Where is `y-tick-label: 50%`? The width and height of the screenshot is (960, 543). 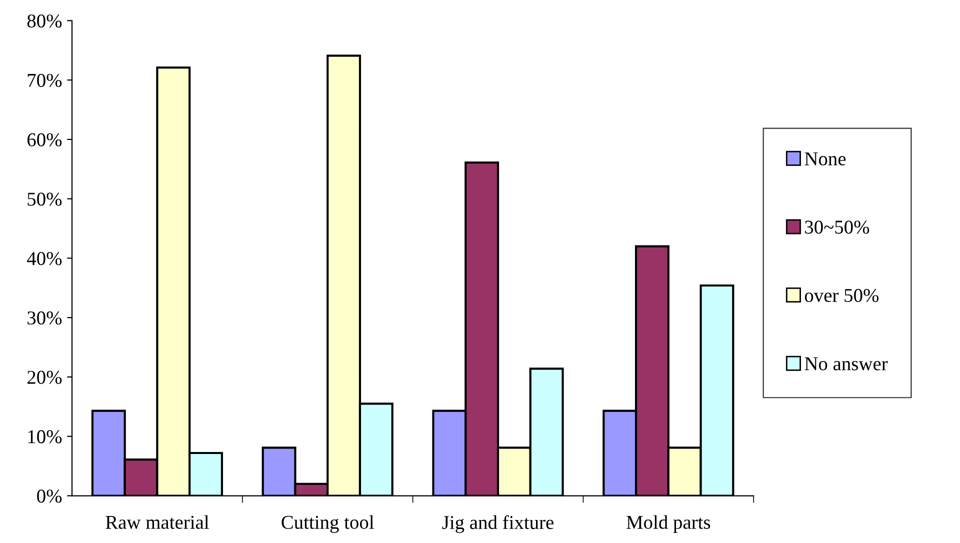
y-tick-label: 50% is located at coordinates (45, 199).